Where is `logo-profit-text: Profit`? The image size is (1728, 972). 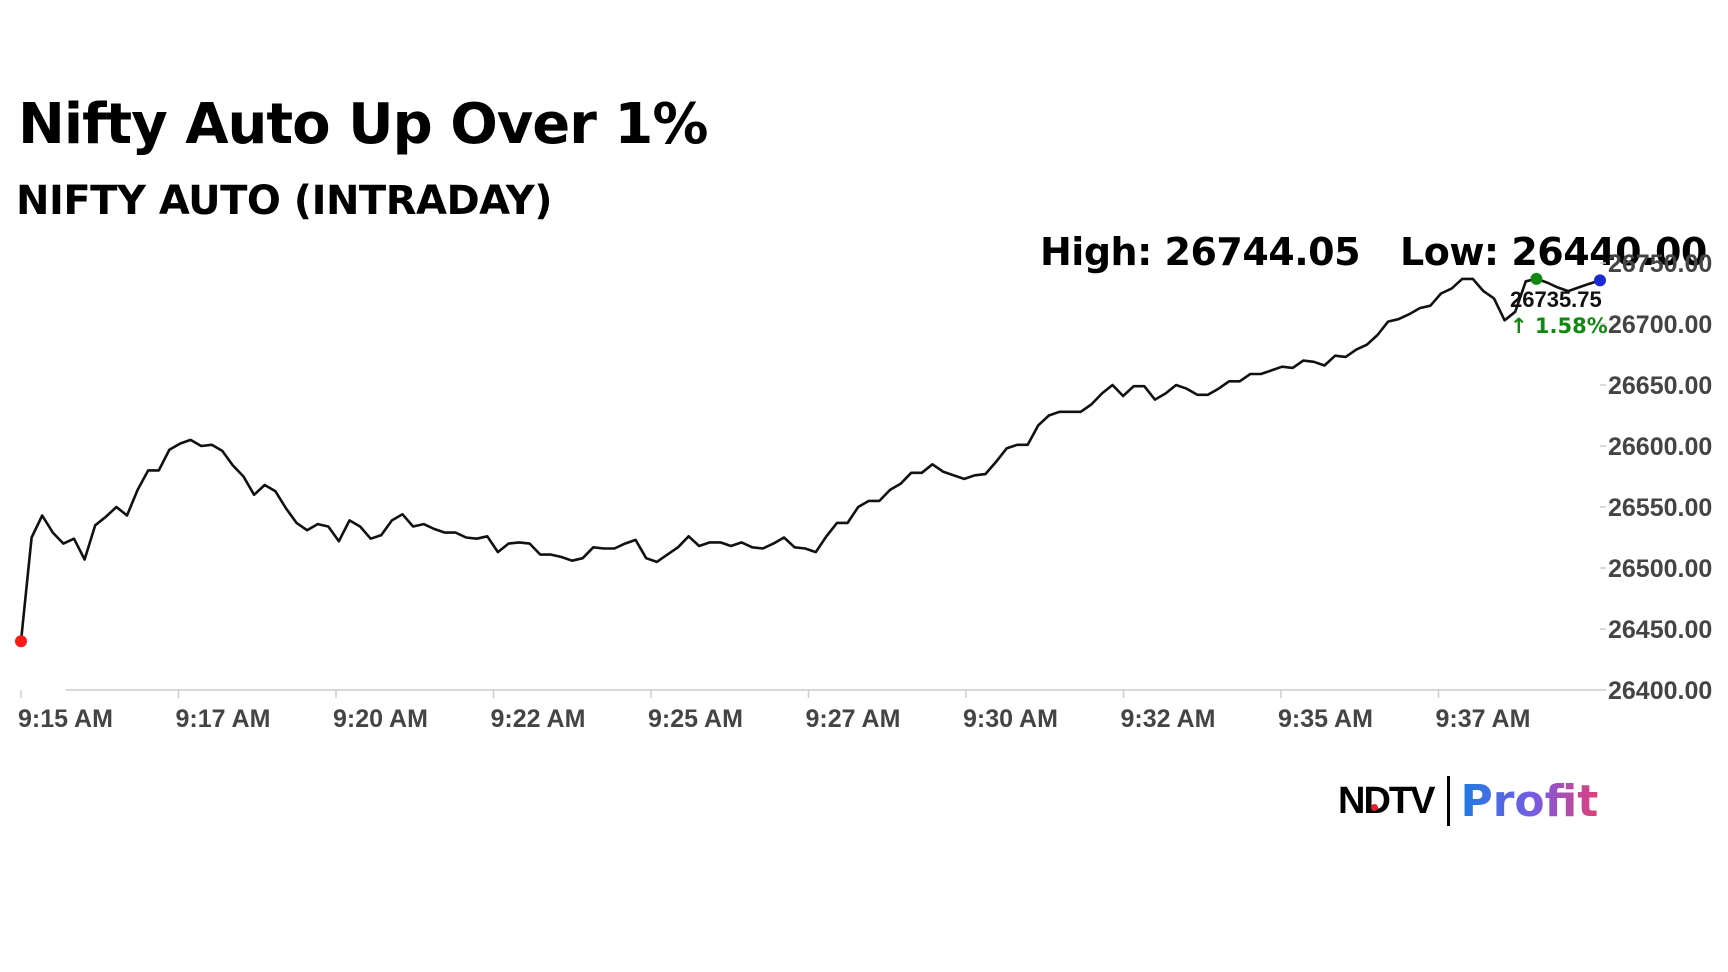 logo-profit-text: Profit is located at coordinates (1529, 801).